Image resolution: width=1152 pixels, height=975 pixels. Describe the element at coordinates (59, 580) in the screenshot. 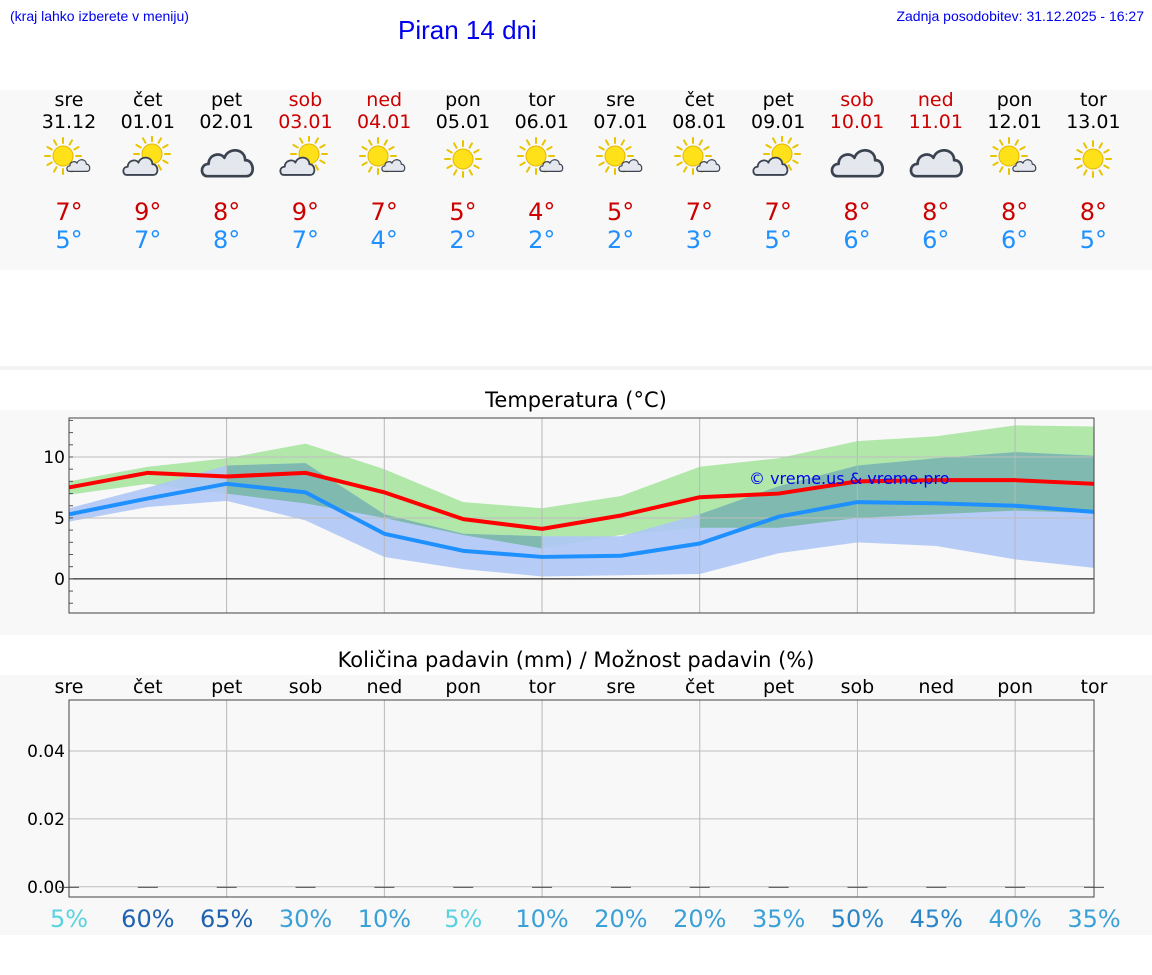

I see `y-tick-label: 0` at that location.